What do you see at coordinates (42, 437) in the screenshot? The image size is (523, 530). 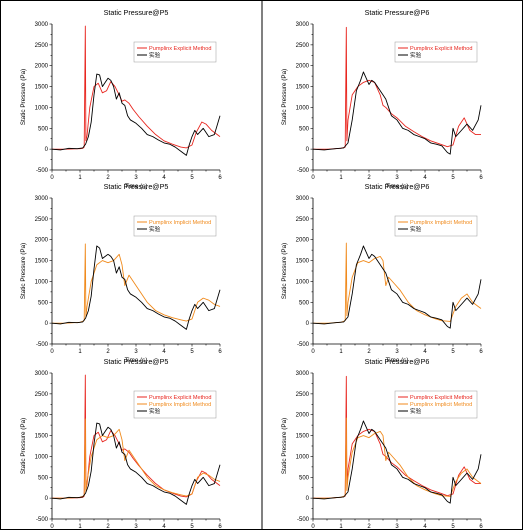 I see `y-tick-label: 1500` at bounding box center [42, 437].